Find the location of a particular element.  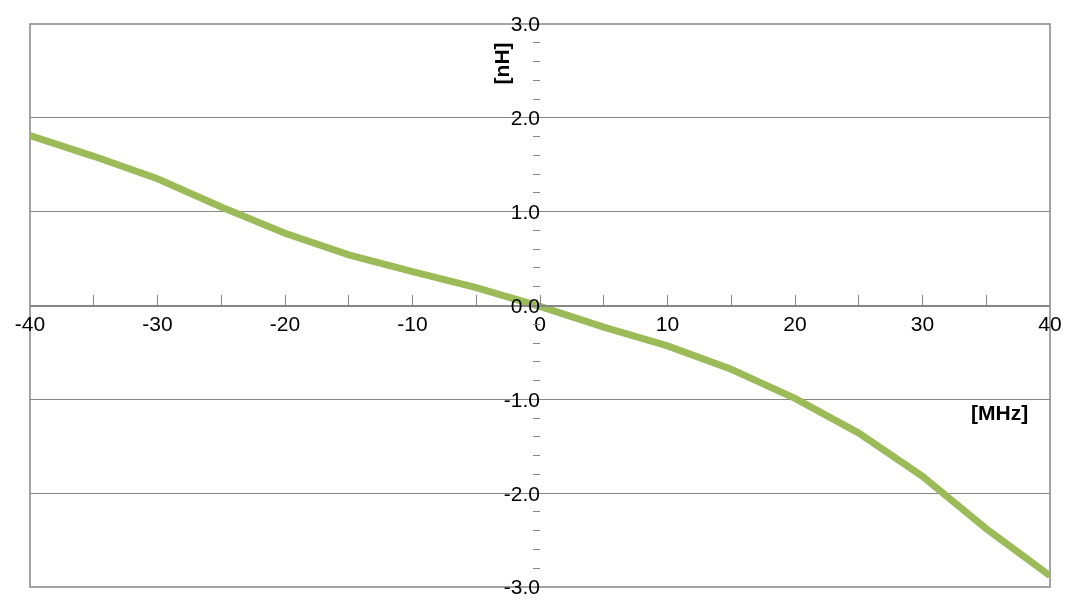

x-axis-title: [MHz] is located at coordinates (1000, 412).